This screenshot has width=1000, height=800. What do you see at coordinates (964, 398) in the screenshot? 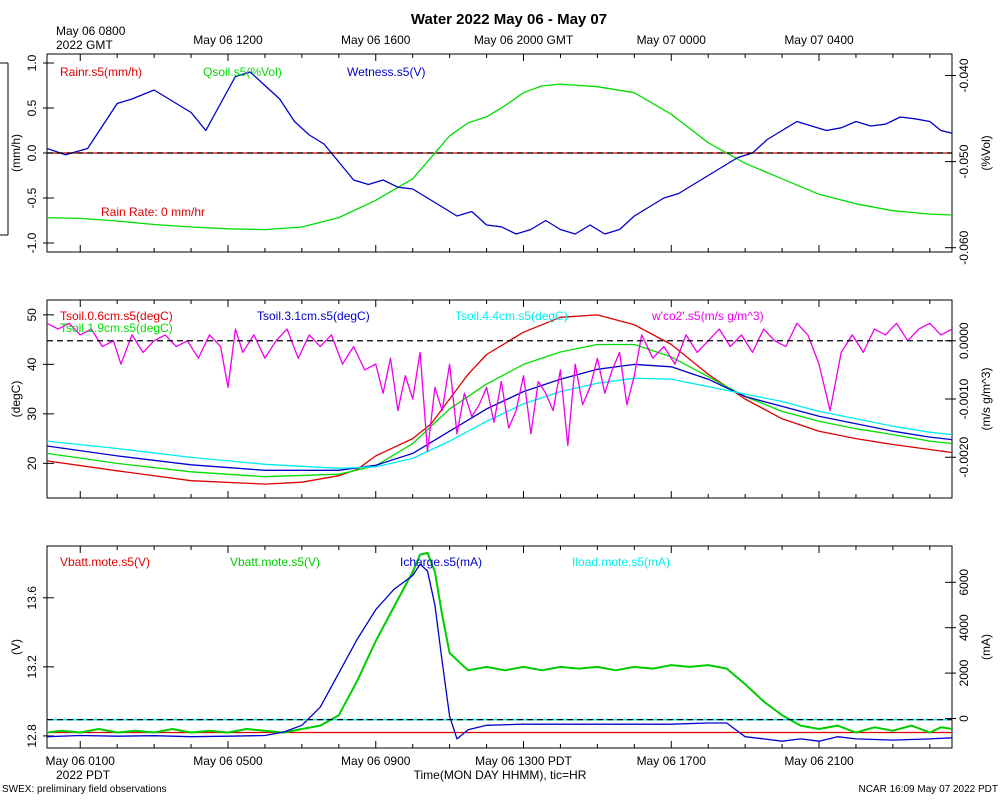
I see `y-right-tick-label: -0.0010` at bounding box center [964, 398].